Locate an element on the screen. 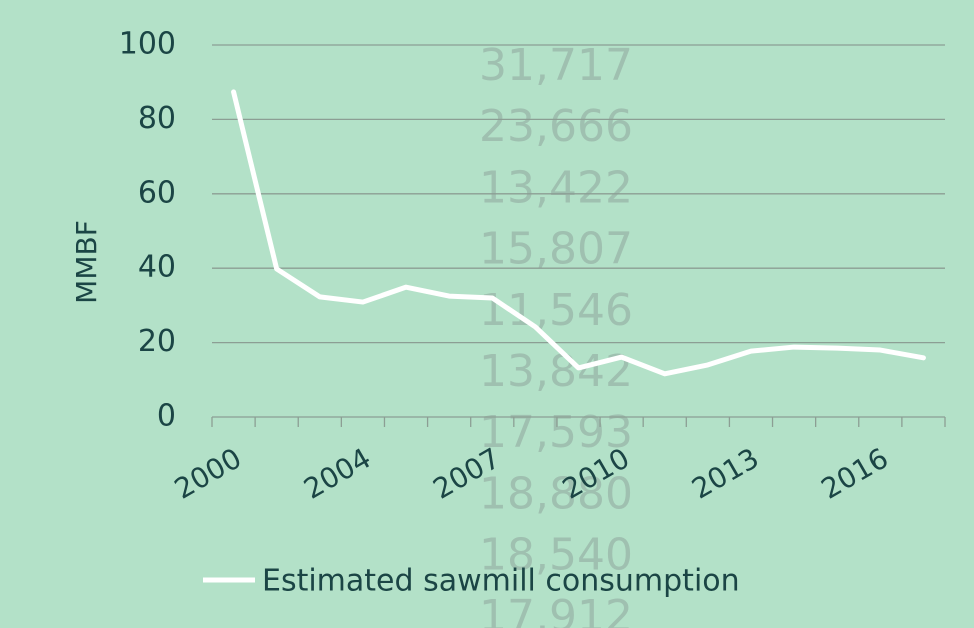  y-axis-label: MMBF is located at coordinates (86, 262).